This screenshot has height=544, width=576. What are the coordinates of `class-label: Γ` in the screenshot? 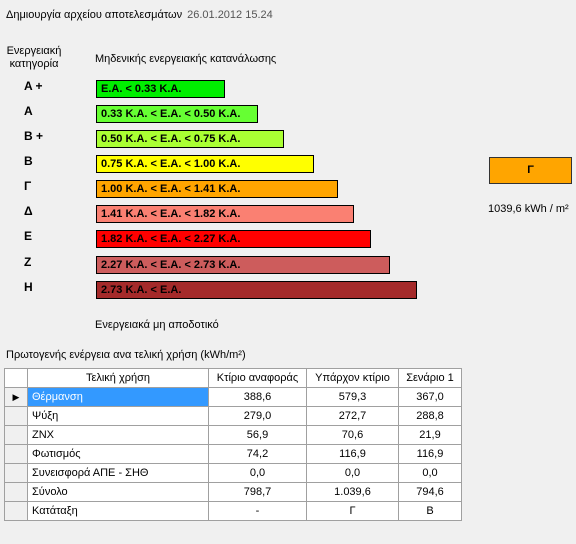 It's located at (28, 186).